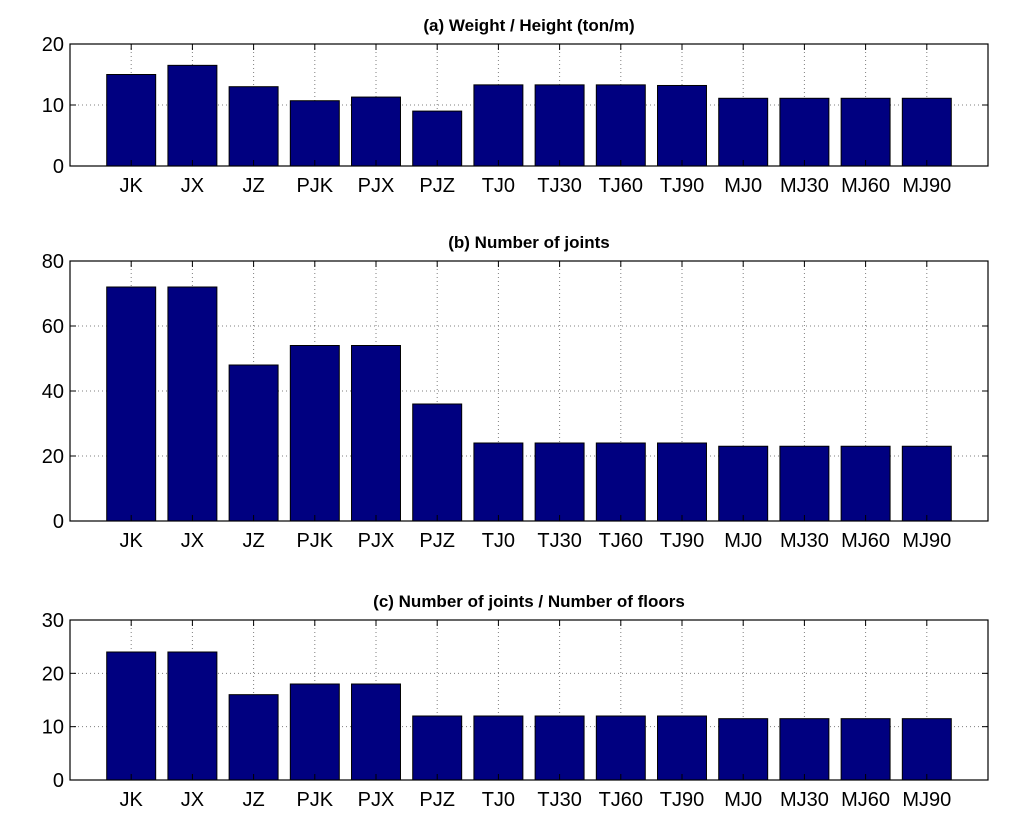 The image size is (1024, 815). Describe the element at coordinates (53, 392) in the screenshot. I see `y-tick-label: 40` at that location.